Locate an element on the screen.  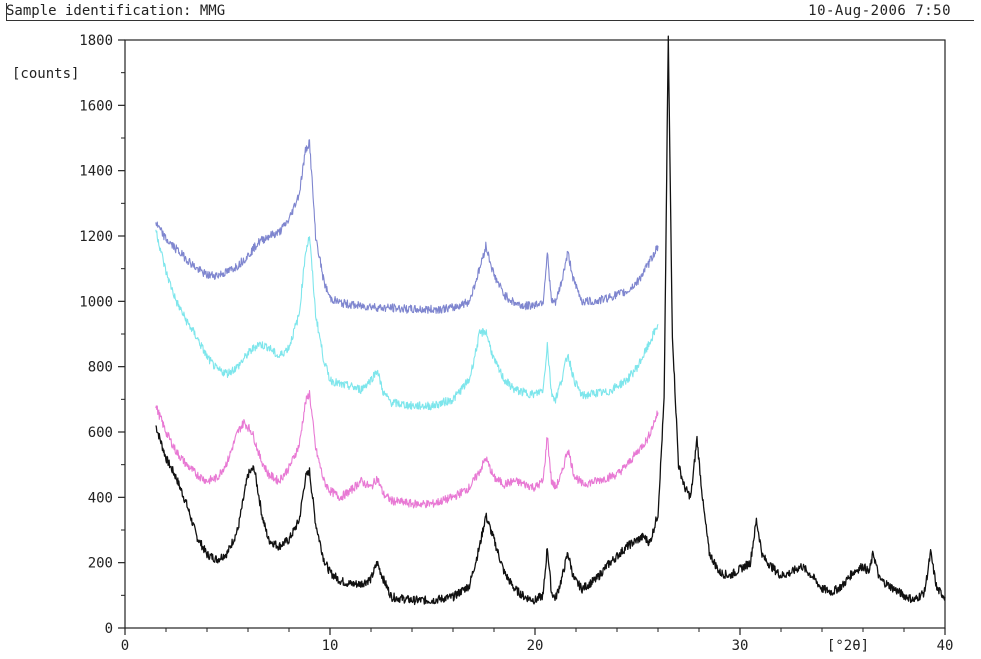
y-tick-label: 1200 is located at coordinates (96, 237).